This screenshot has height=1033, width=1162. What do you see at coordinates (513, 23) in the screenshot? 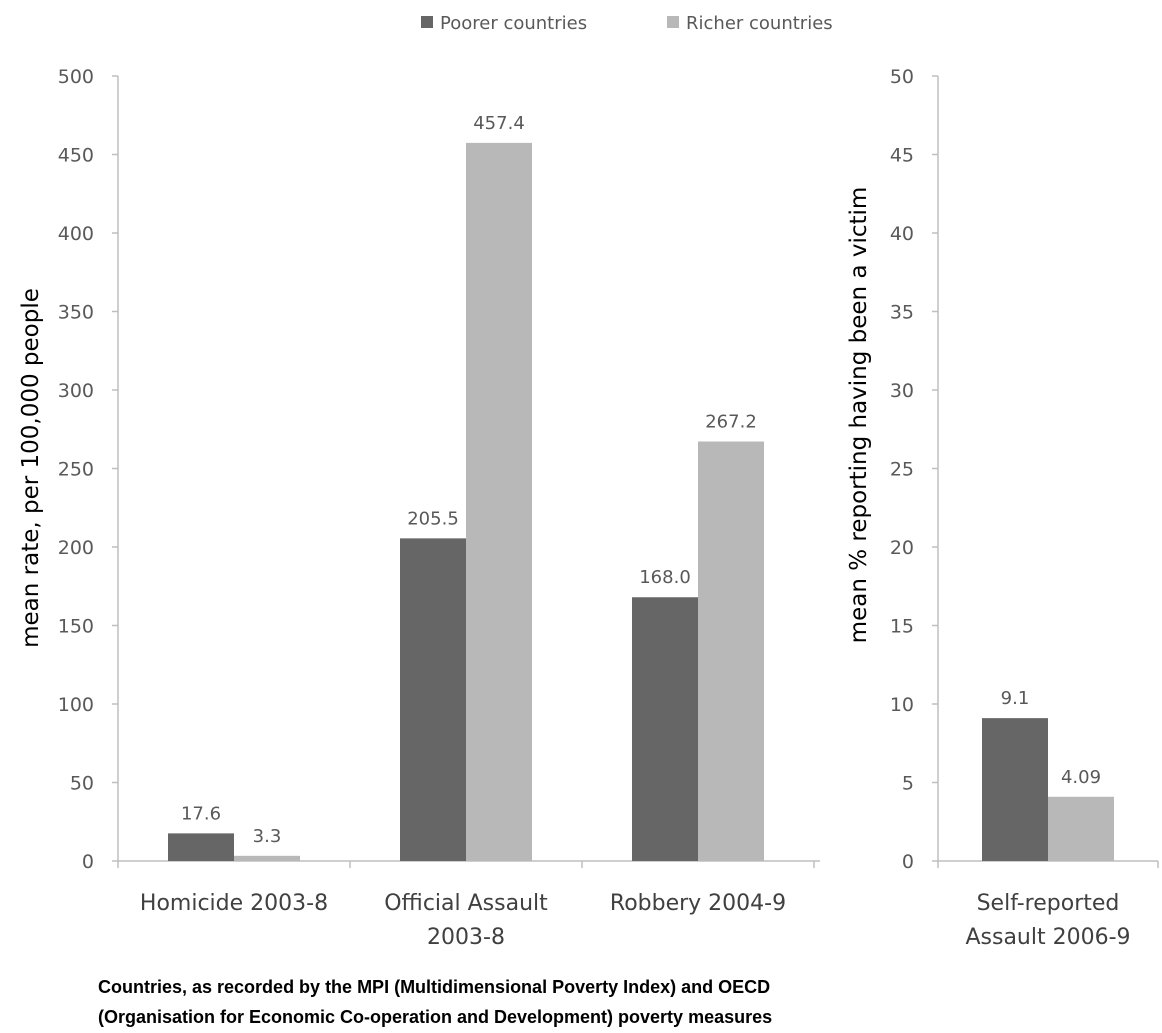
I see `legend-label-poorer: Poorer countries` at bounding box center [513, 23].